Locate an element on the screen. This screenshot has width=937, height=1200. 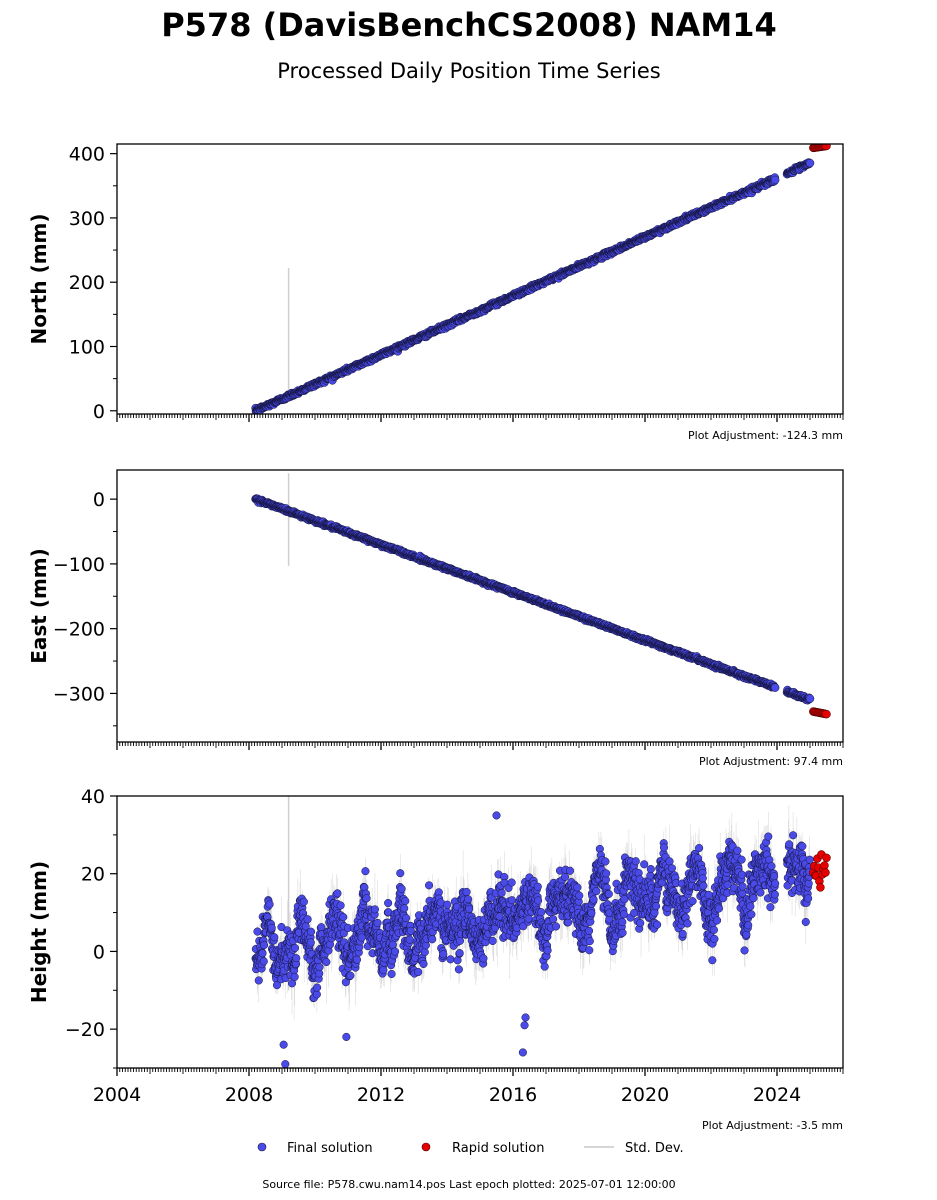
y-axis-label: North (mm) is located at coordinates (39, 278).